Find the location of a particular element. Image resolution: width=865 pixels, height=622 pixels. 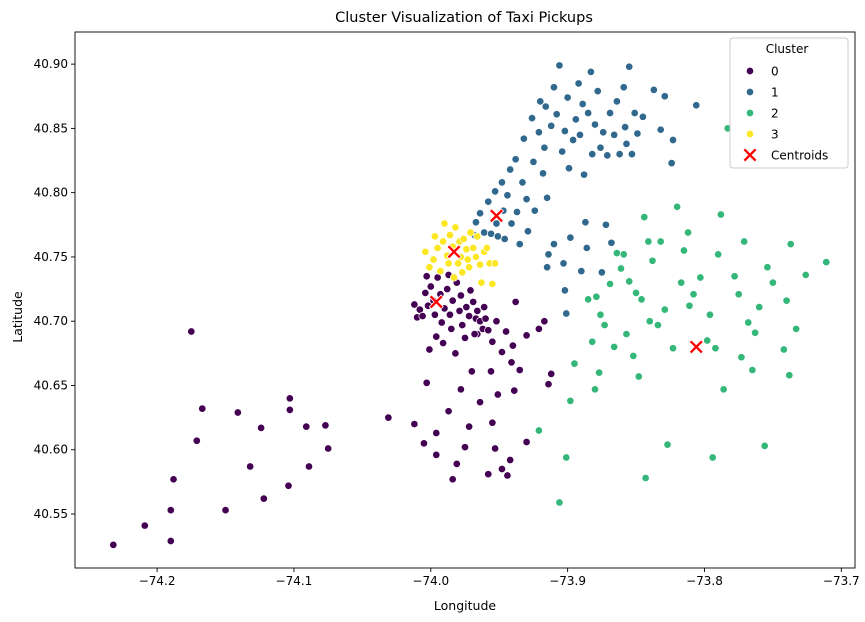

y-tick-label: 40.90 is located at coordinates (51, 64).